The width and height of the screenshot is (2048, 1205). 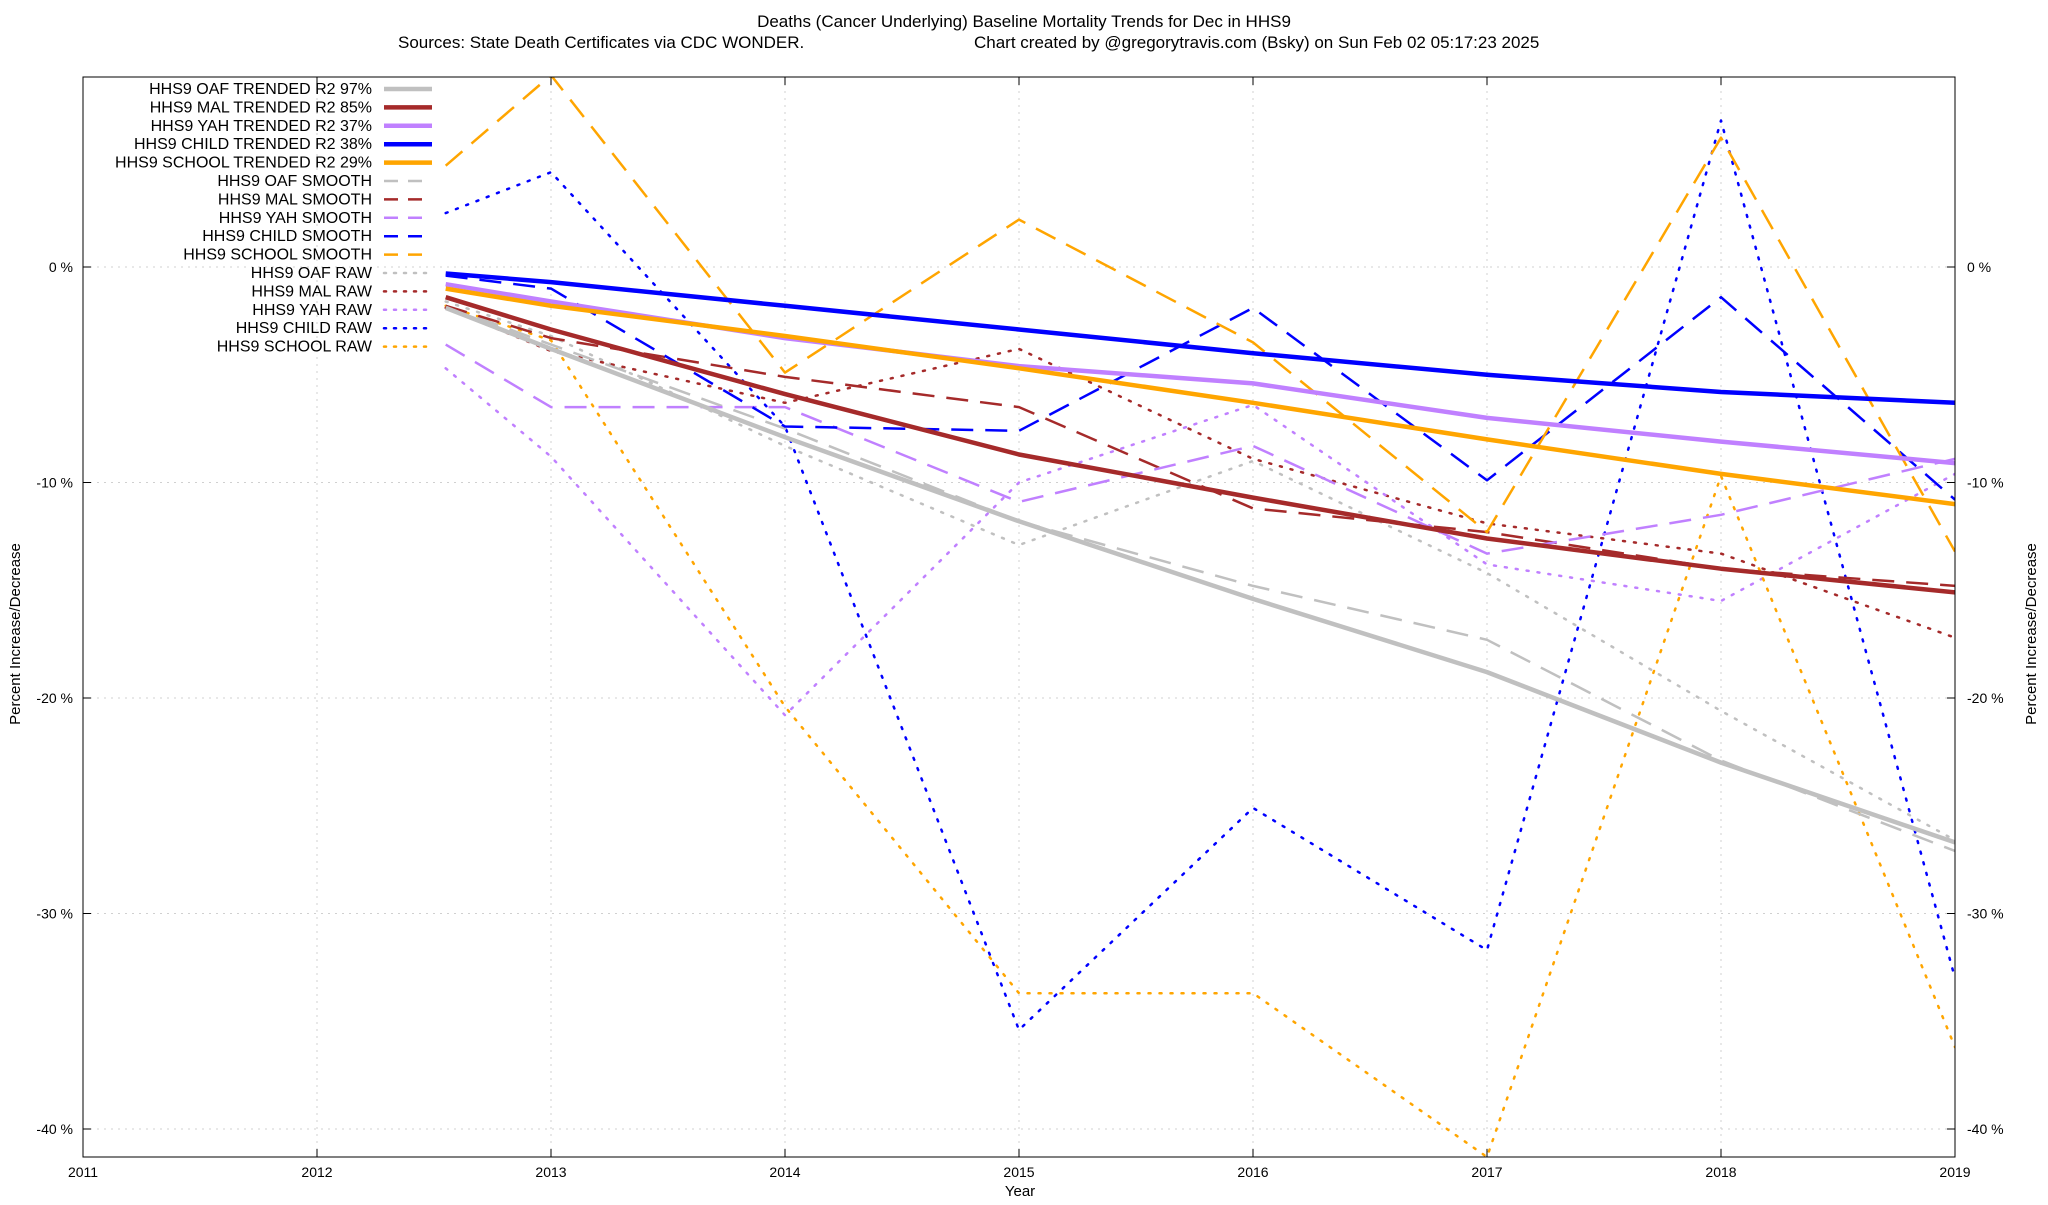 I want to click on x-tick-label: 2016, so click(x=1252, y=1172).